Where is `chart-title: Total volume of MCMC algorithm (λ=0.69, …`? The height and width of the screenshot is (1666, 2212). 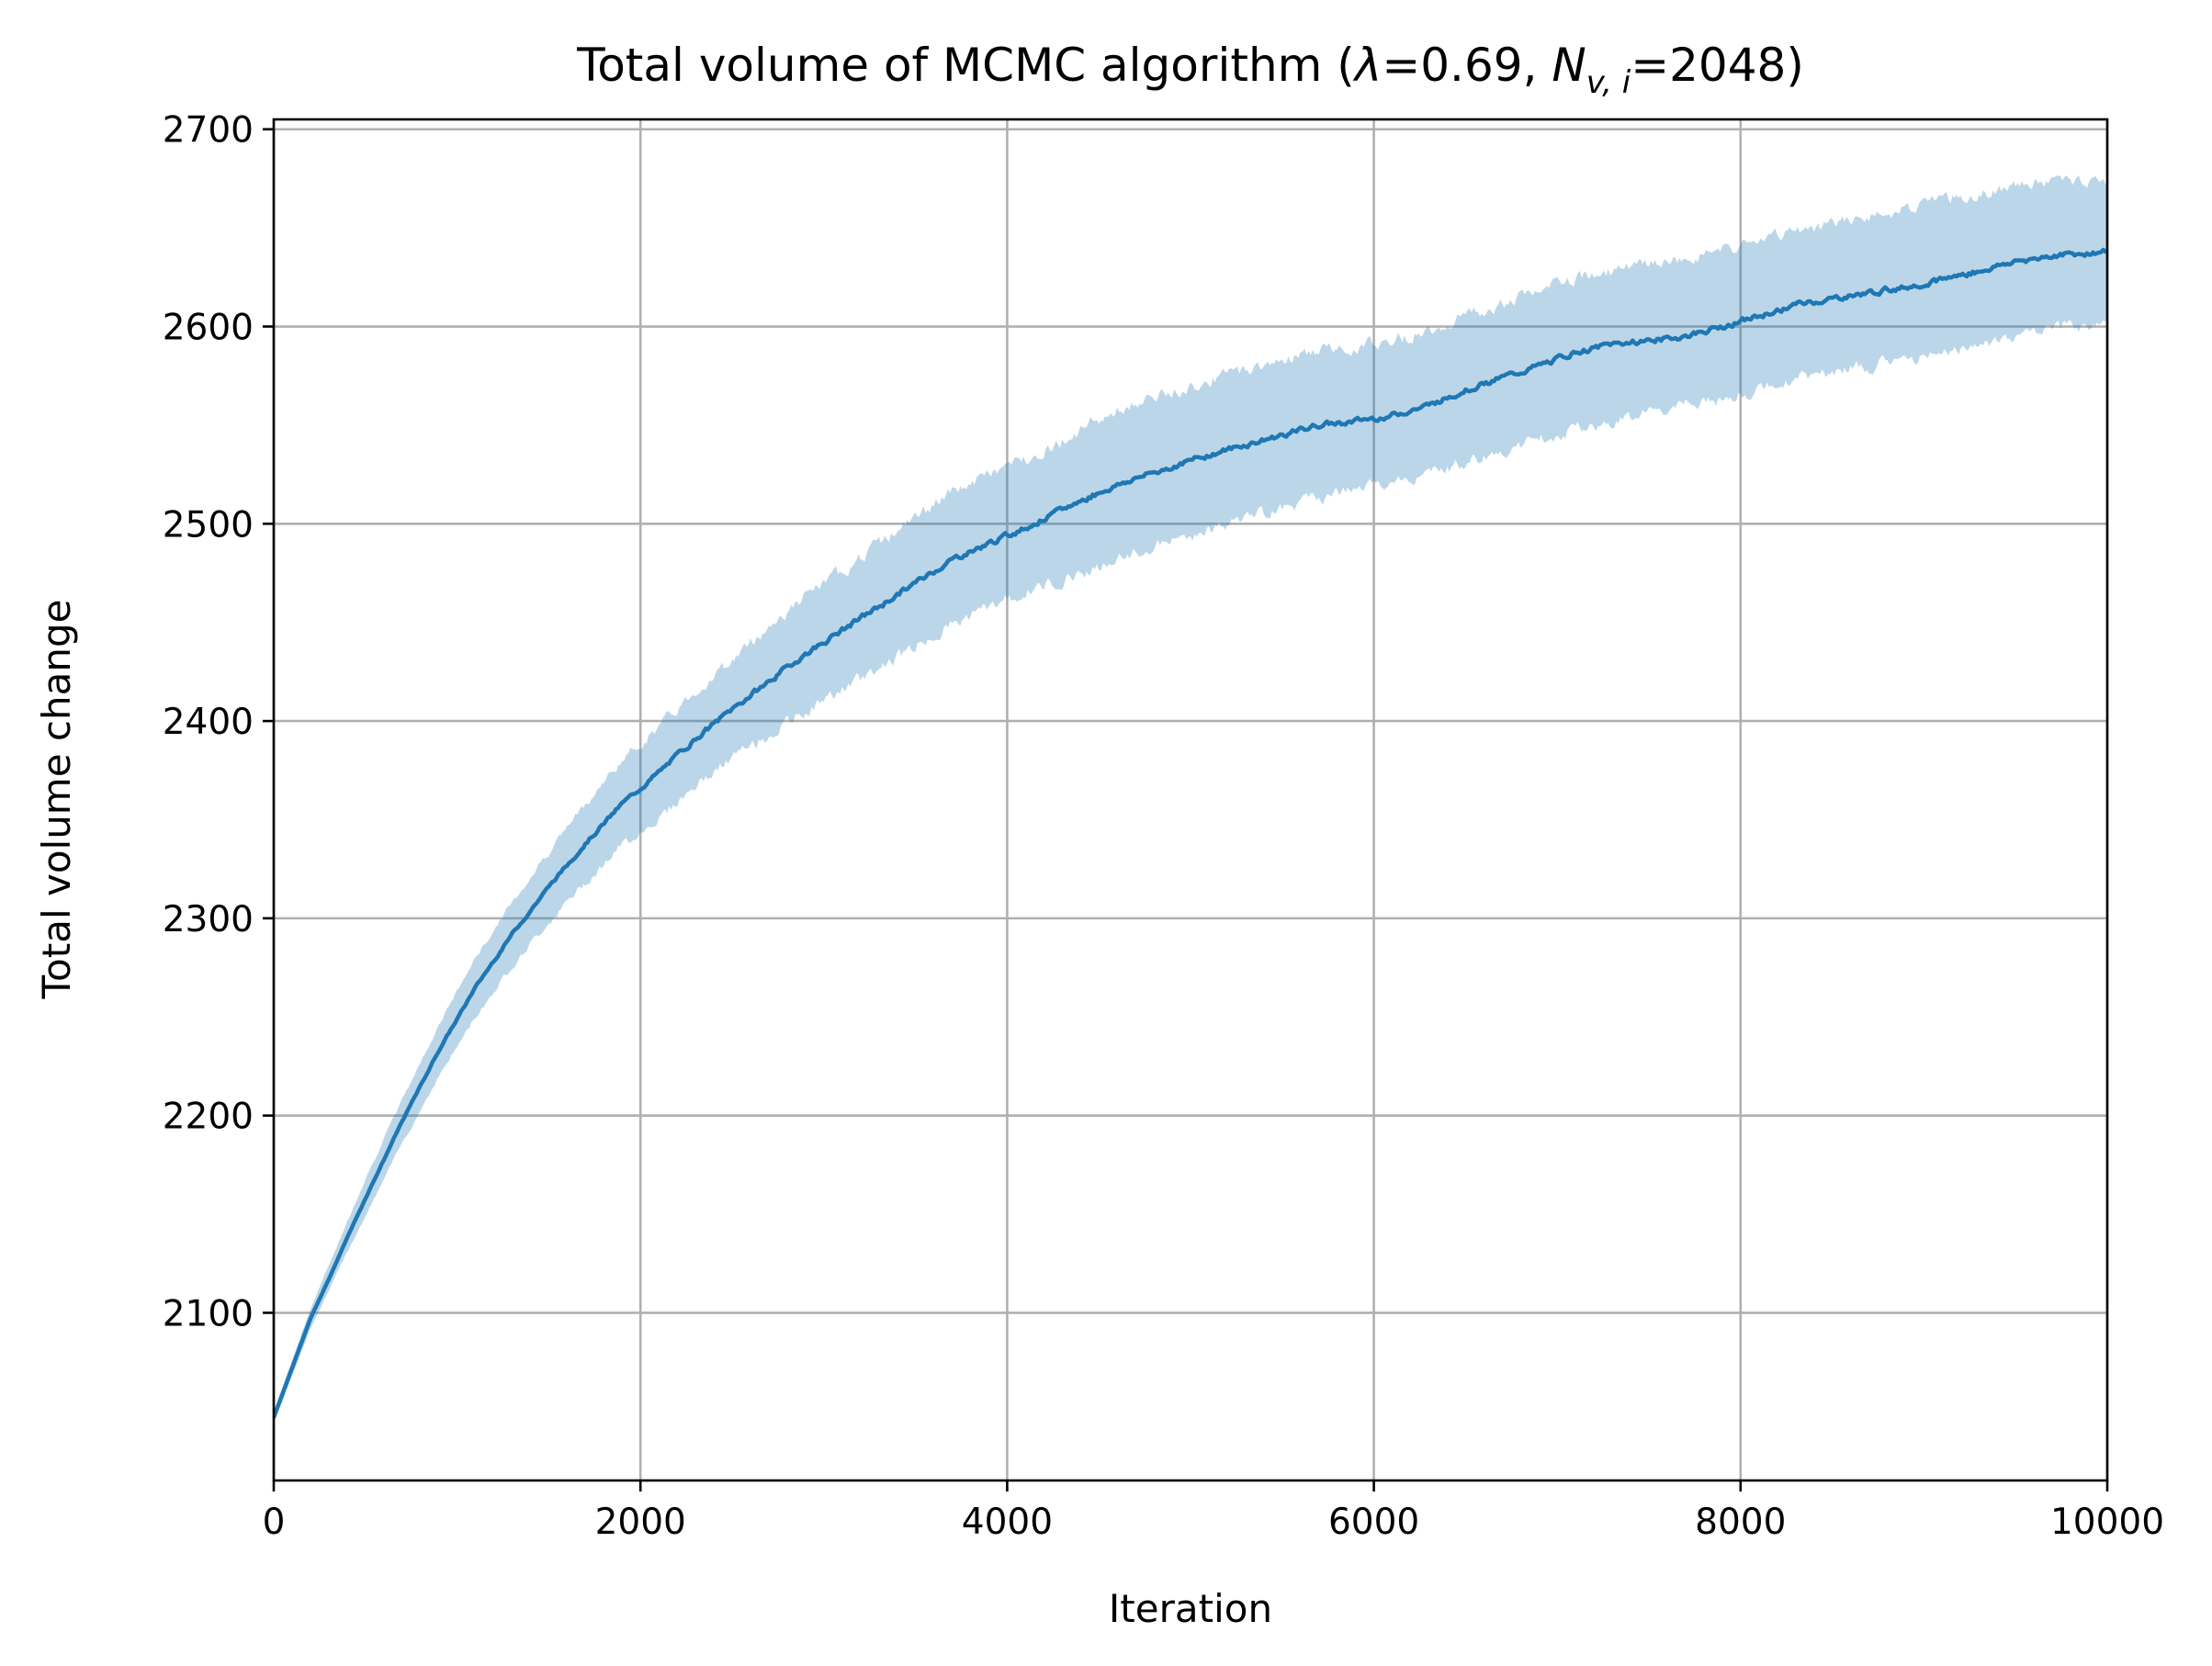
chart-title: Total volume of MCMC algorithm (λ=0.69, … is located at coordinates (1190, 70).